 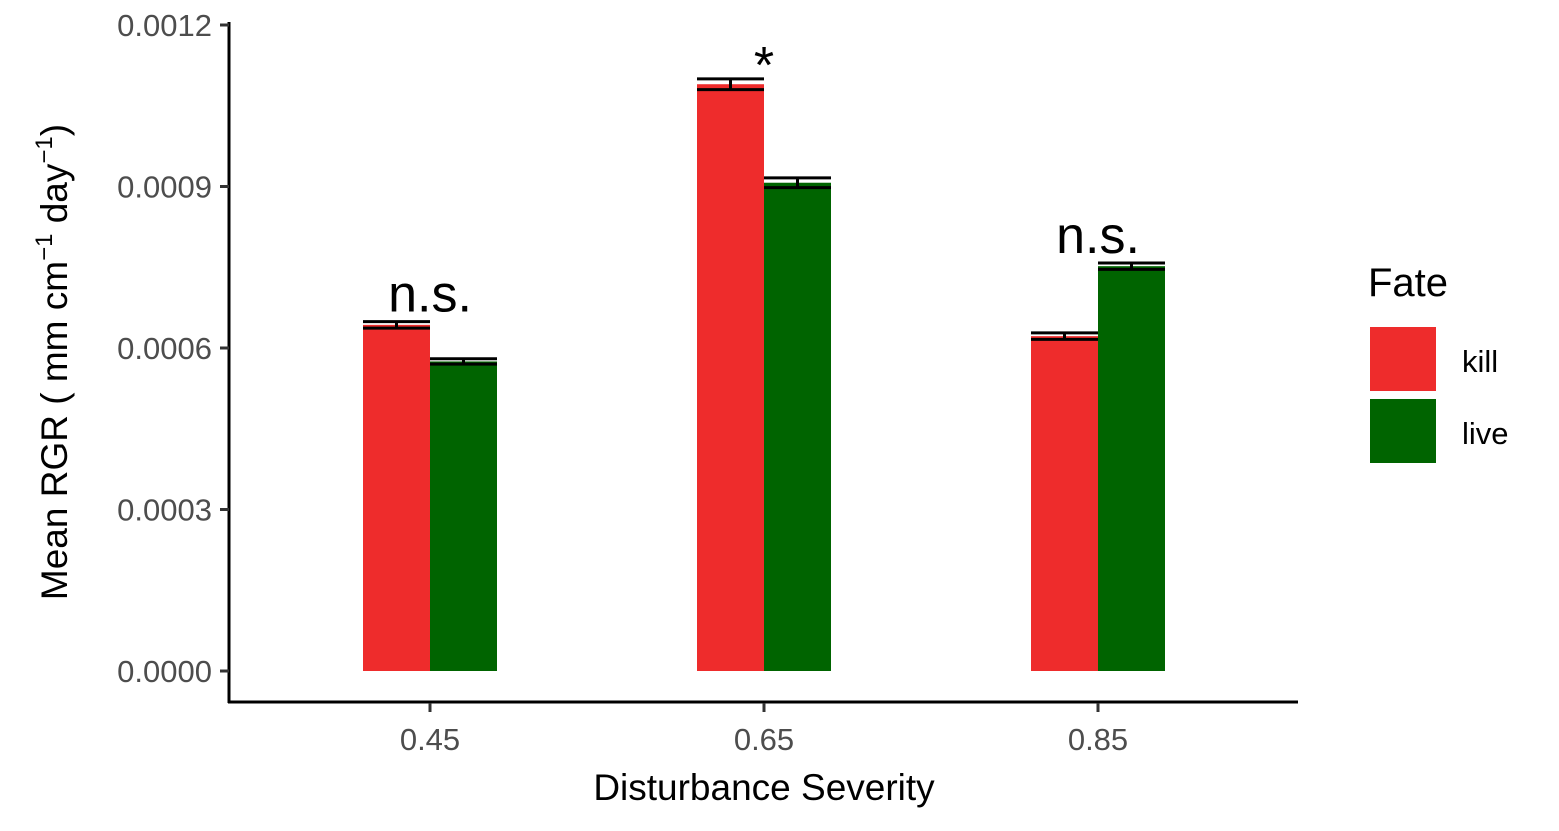 What do you see at coordinates (396, 497) in the screenshot?
I see `bar-kill-0.45` at bounding box center [396, 497].